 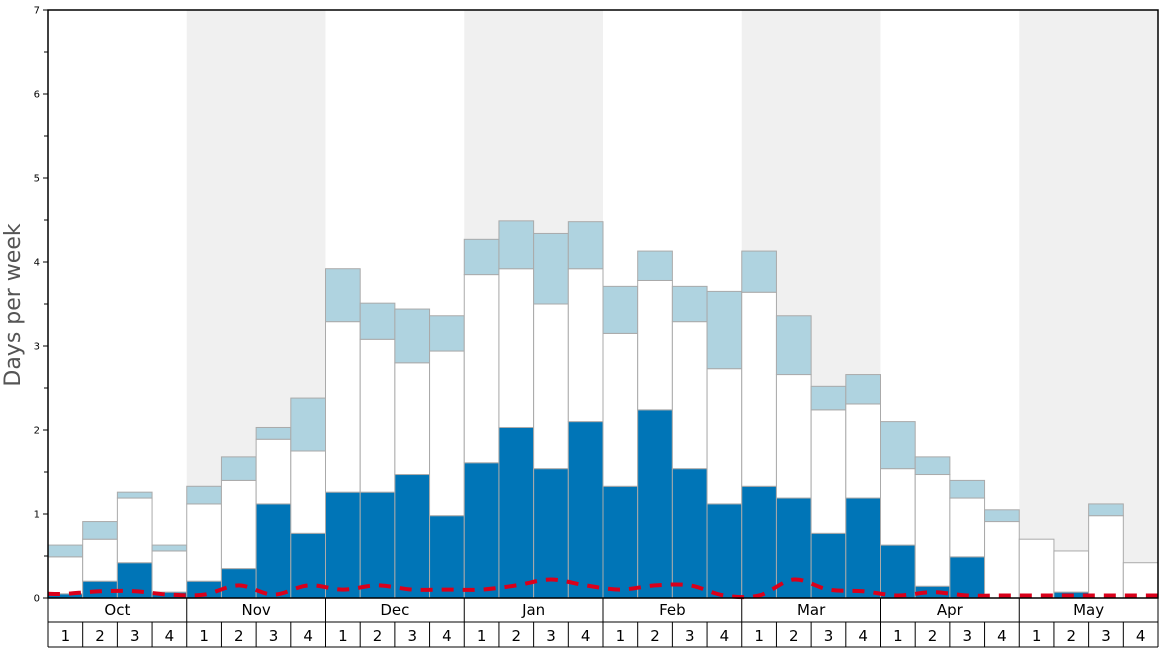 What do you see at coordinates (37, 179) in the screenshot?
I see `y-tick-label: 5` at bounding box center [37, 179].